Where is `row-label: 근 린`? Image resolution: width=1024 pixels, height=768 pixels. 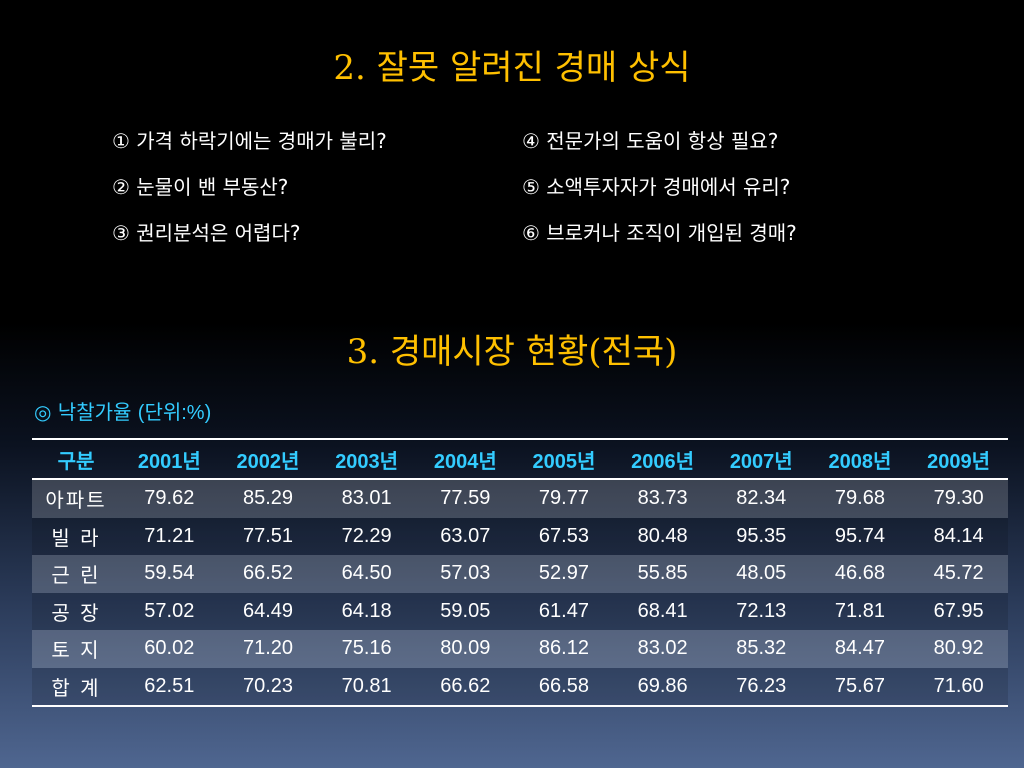 row-label: 근 린 is located at coordinates (76, 574).